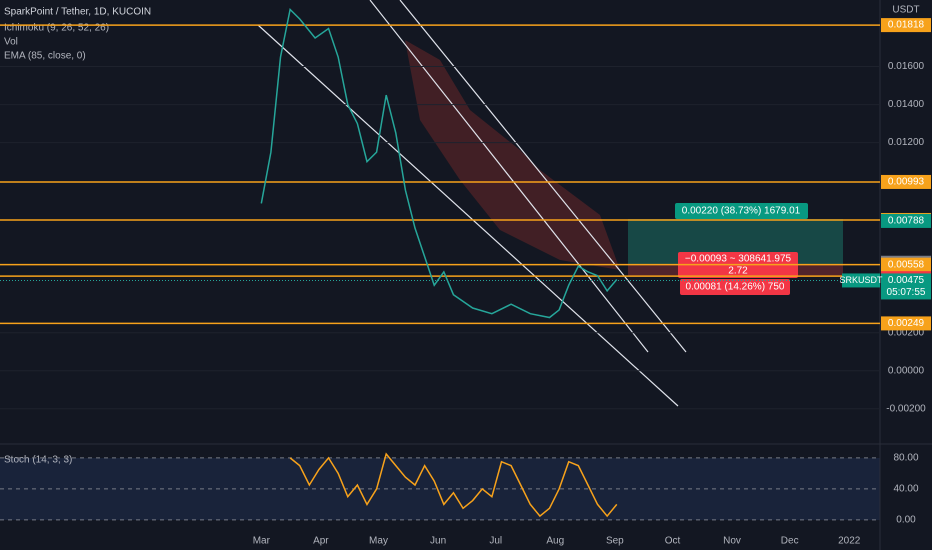 Image resolution: width=932 pixels, height=550 pixels. I want to click on last-label: 0.00475, so click(906, 280).